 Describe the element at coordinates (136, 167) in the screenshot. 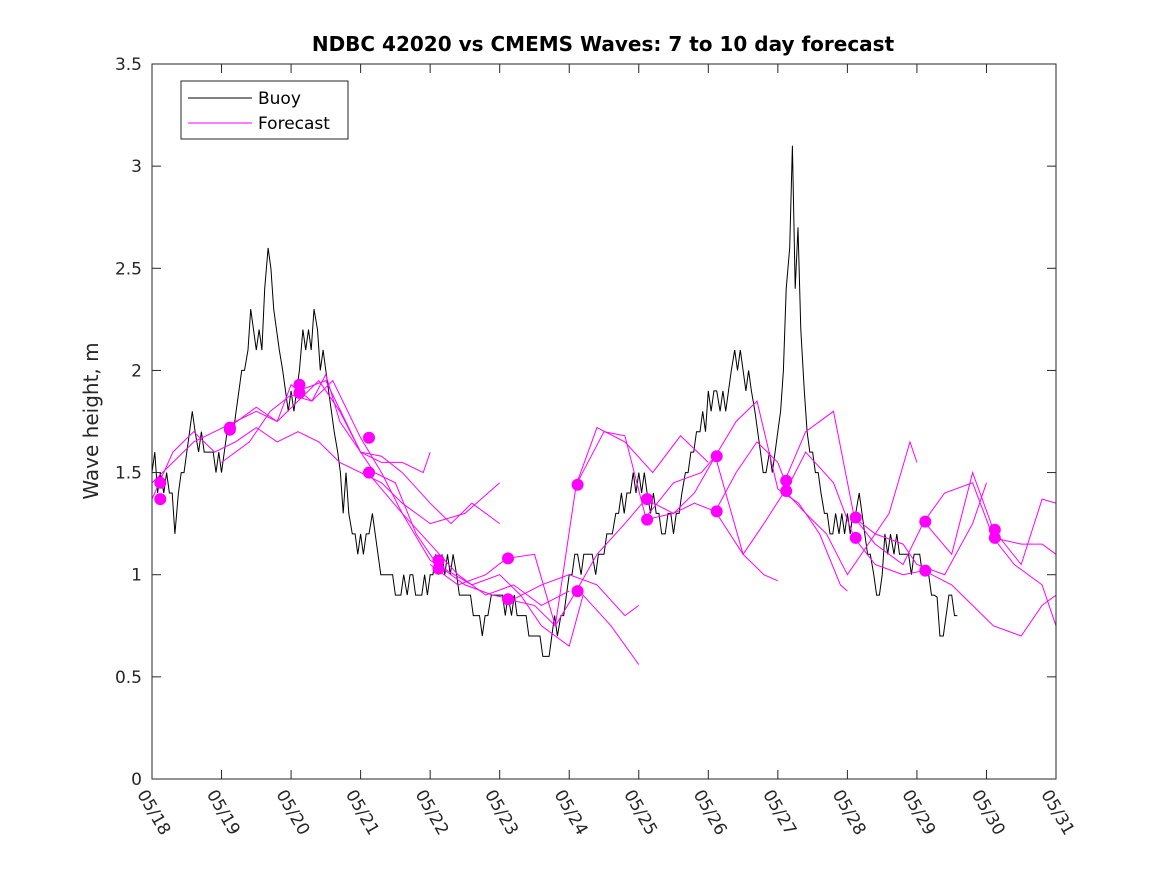

I see `y-tick-label: 3` at that location.